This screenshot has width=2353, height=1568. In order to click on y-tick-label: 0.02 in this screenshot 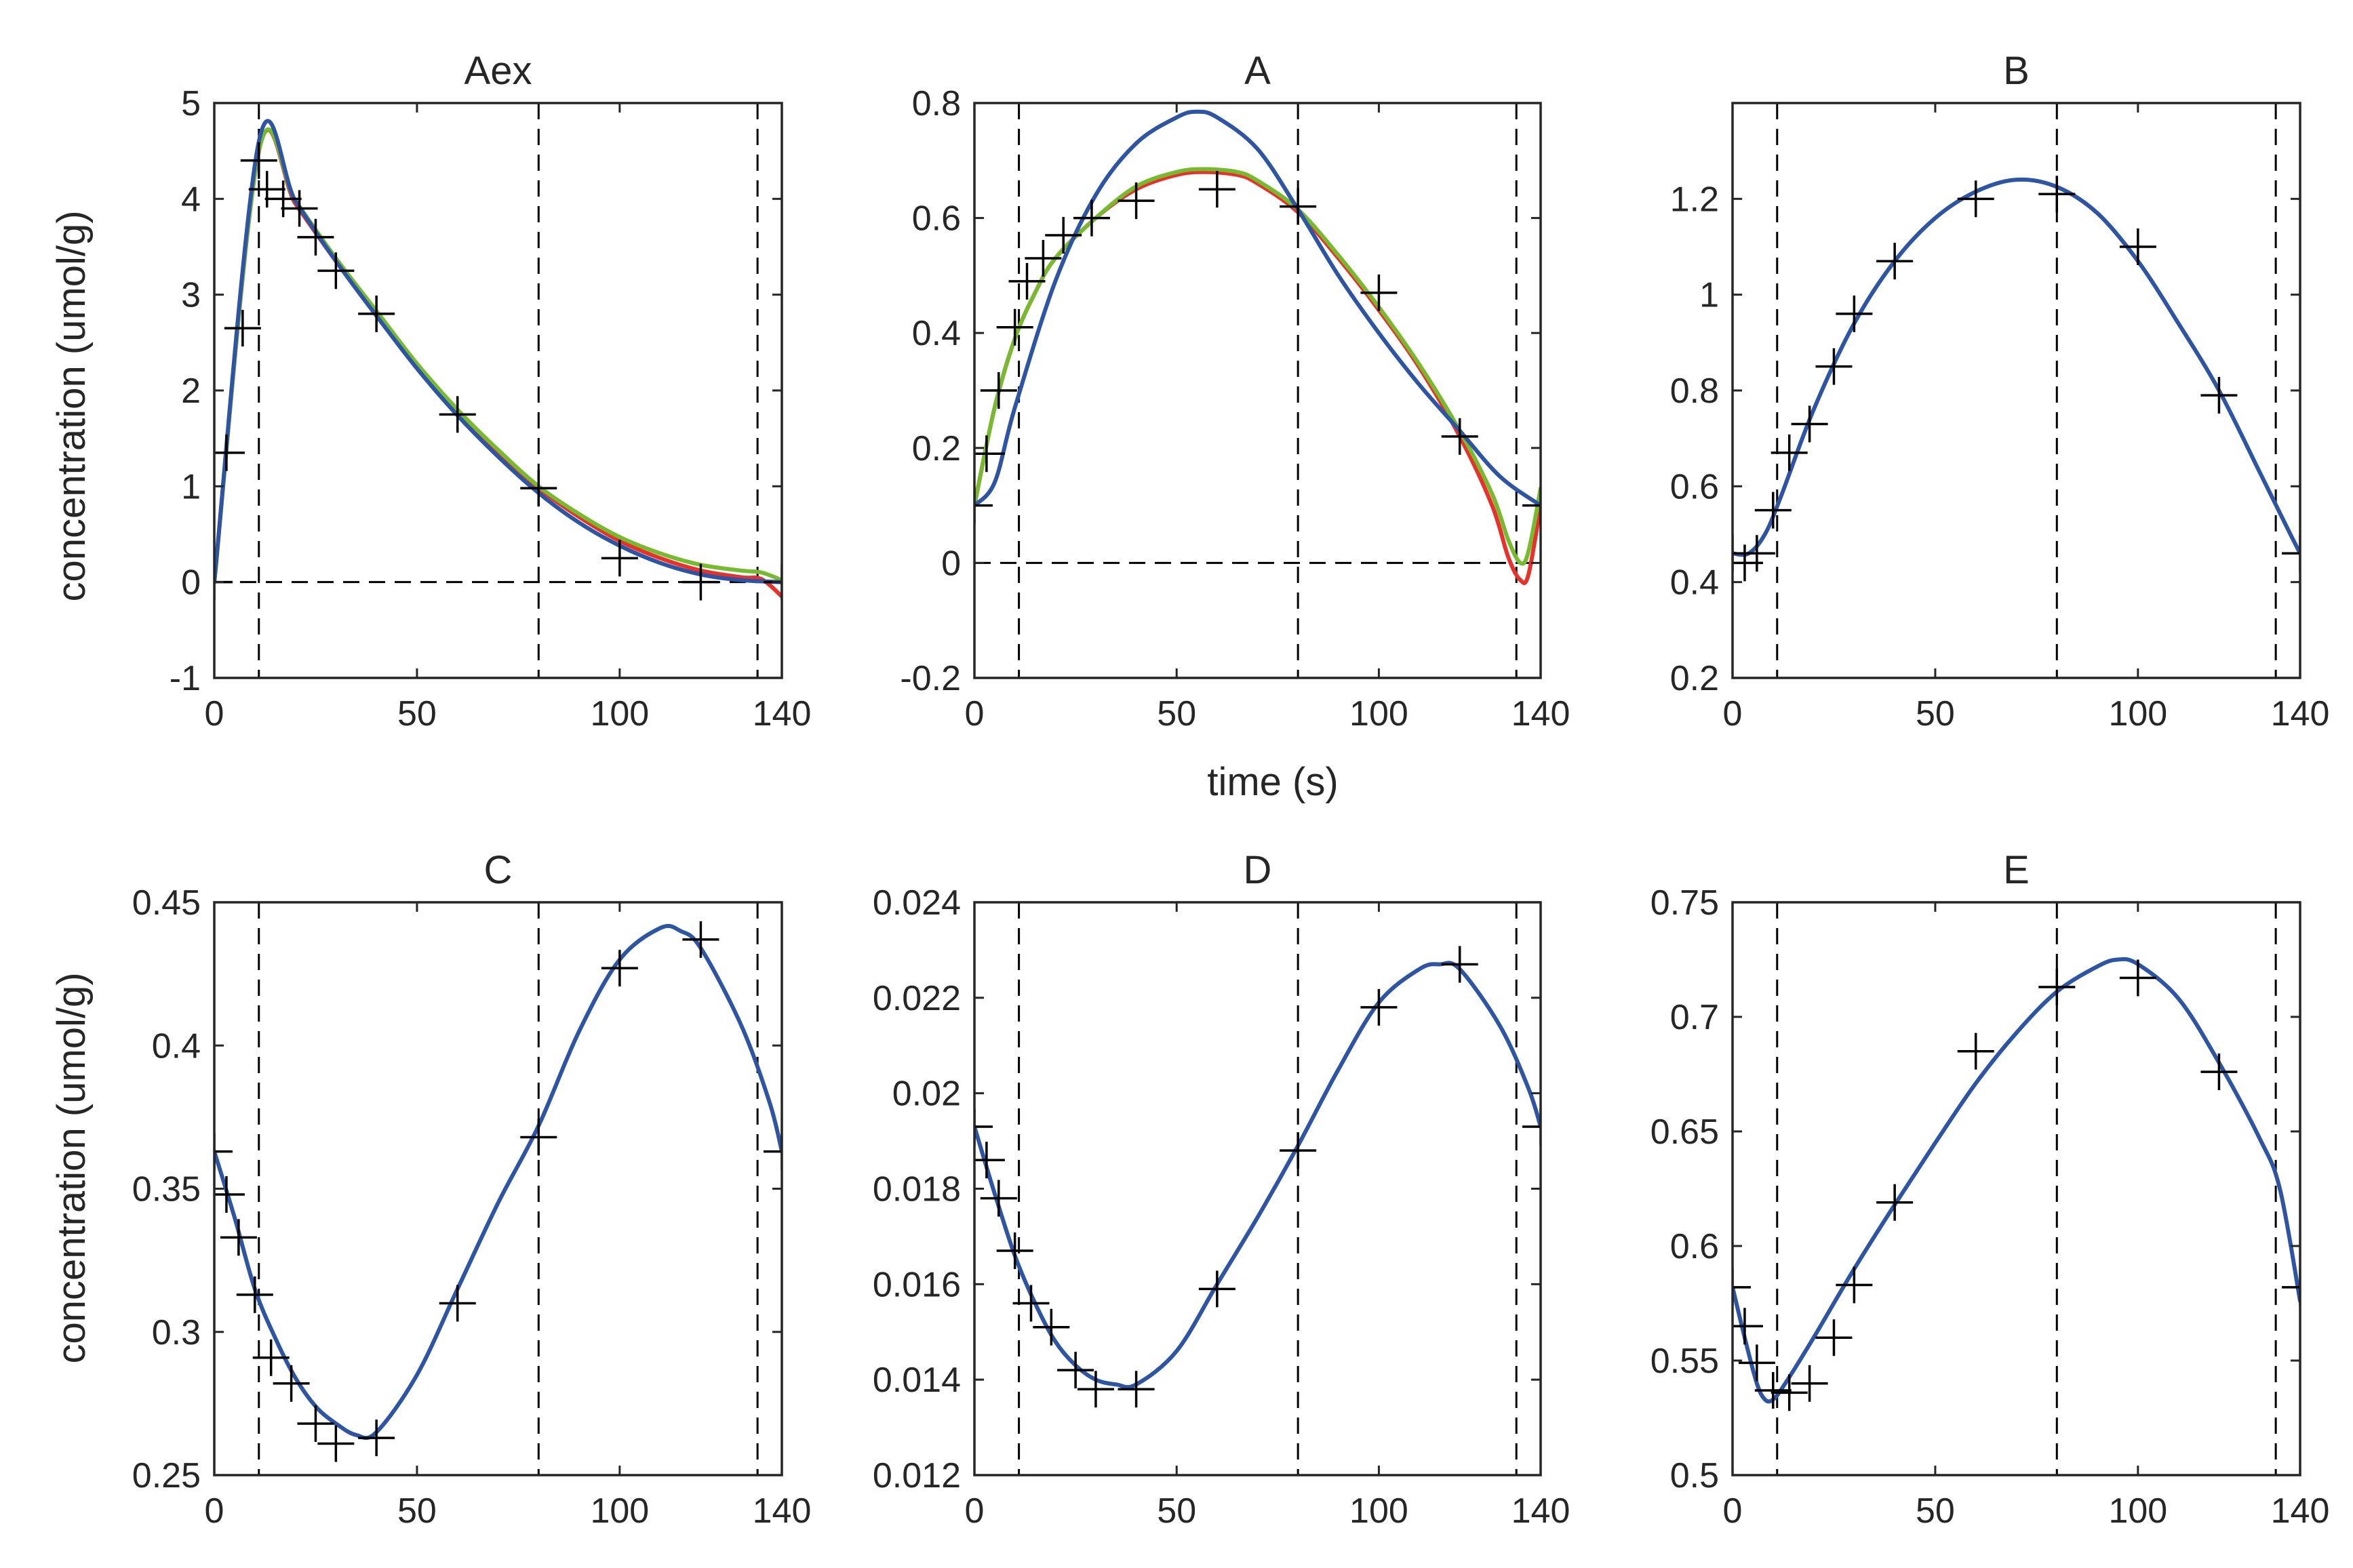, I will do `click(927, 1094)`.